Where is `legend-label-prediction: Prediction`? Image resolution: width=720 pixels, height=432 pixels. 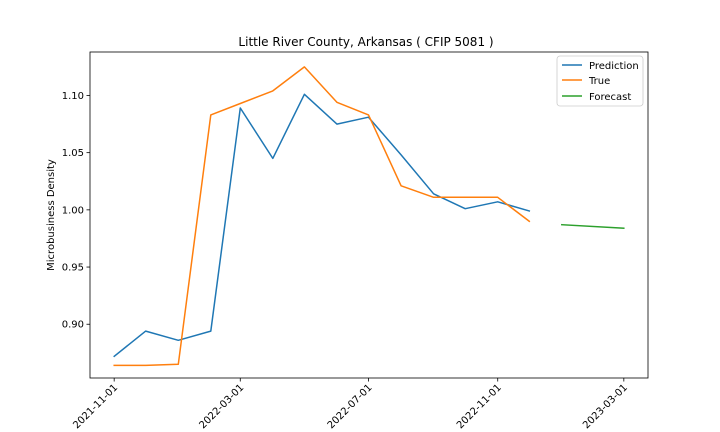
legend-label-prediction: Prediction is located at coordinates (614, 66).